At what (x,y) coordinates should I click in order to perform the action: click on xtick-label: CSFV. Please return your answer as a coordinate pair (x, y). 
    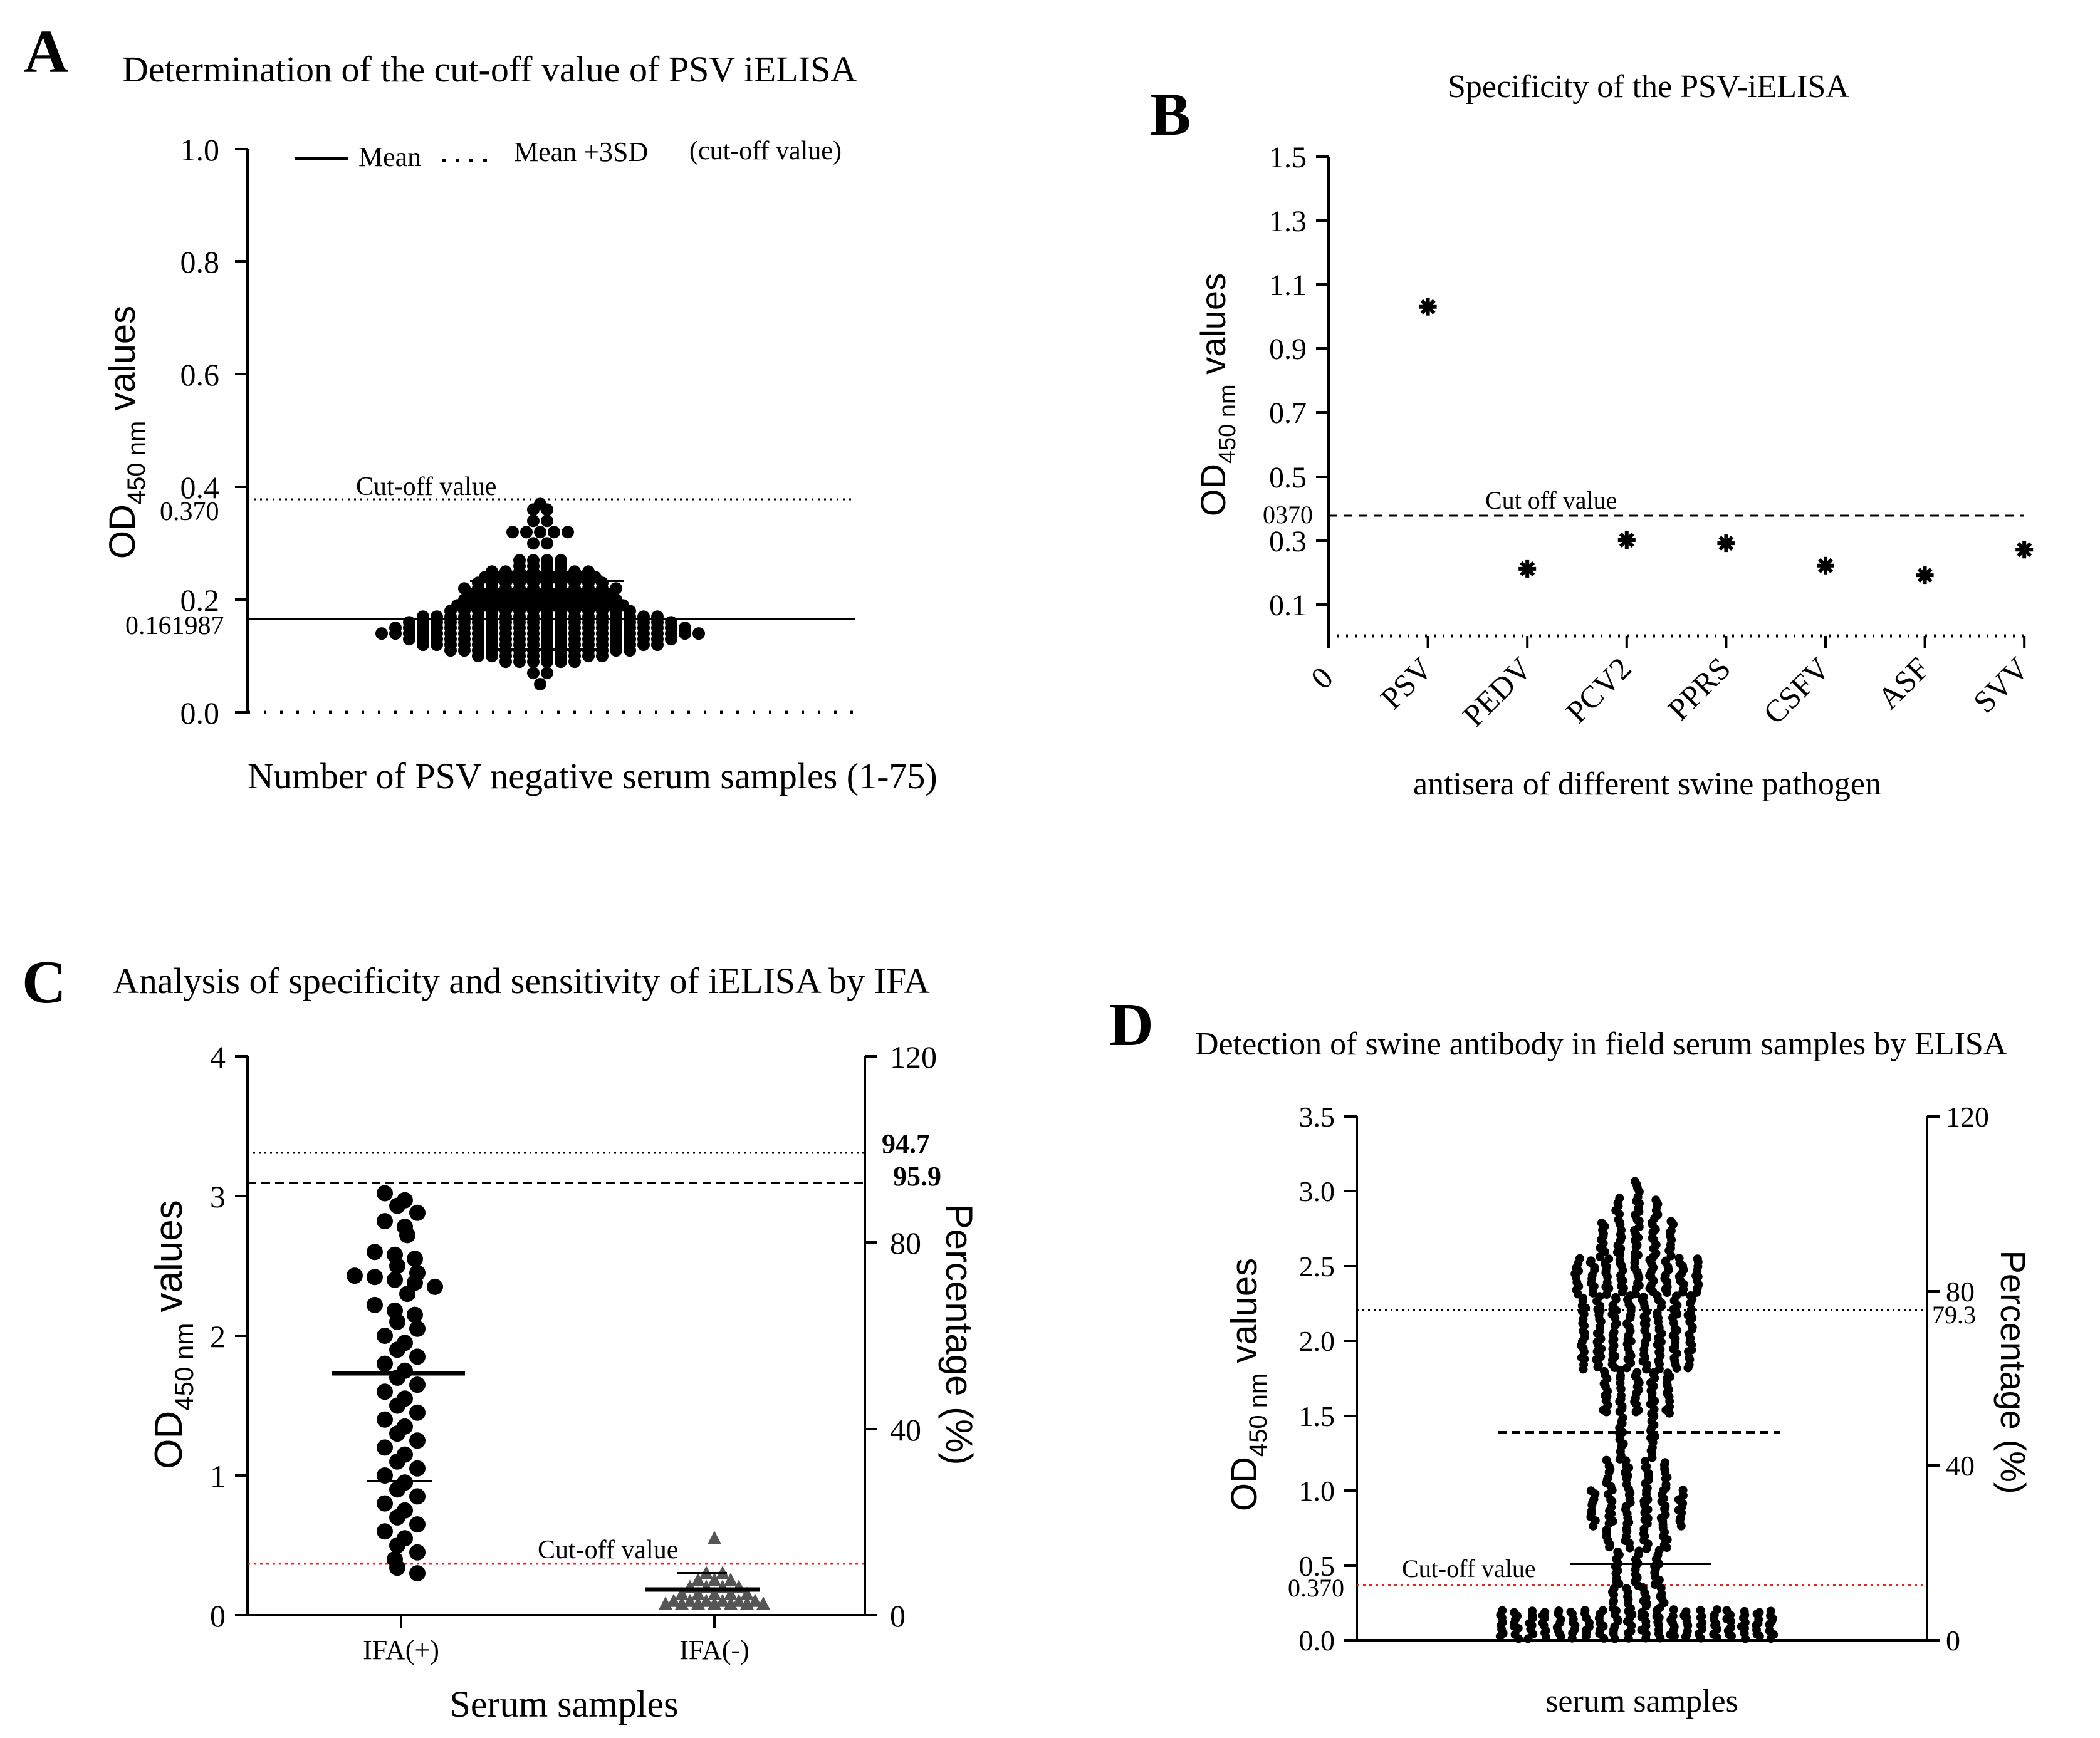
    Looking at the image, I should click on (1797, 690).